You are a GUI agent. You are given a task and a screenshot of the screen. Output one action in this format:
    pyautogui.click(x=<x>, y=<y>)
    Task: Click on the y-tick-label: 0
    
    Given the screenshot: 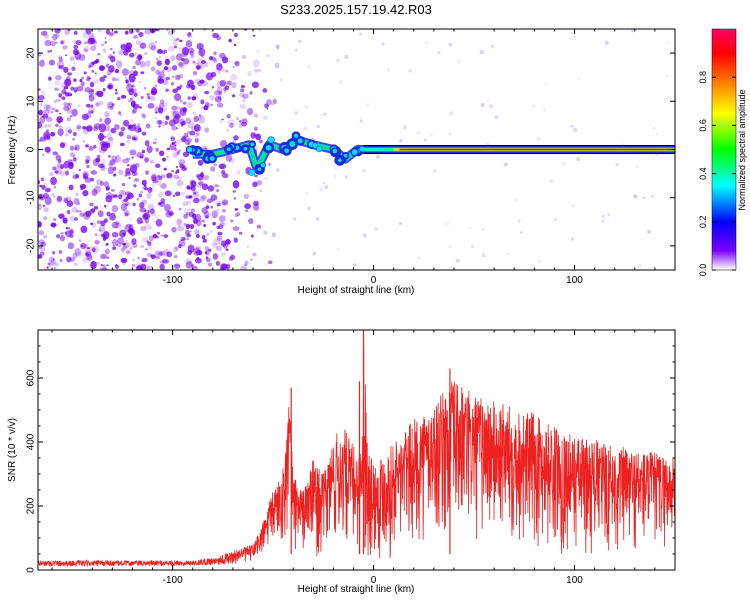 What is the action you would take?
    pyautogui.click(x=31, y=570)
    